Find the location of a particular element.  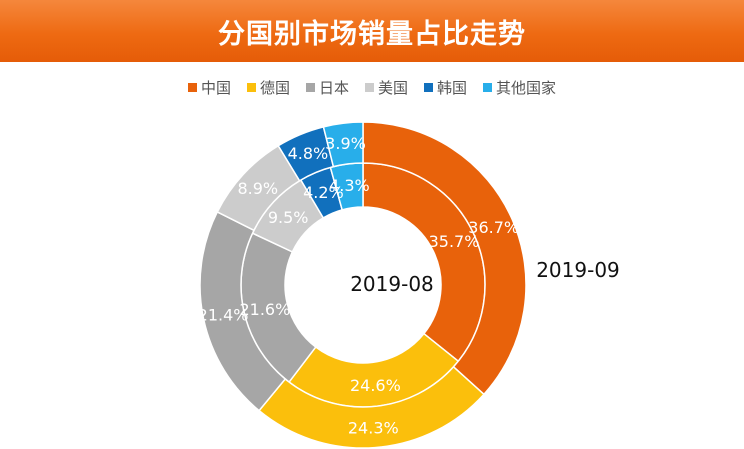

inner-series-label: 2019-08 is located at coordinates (392, 284).